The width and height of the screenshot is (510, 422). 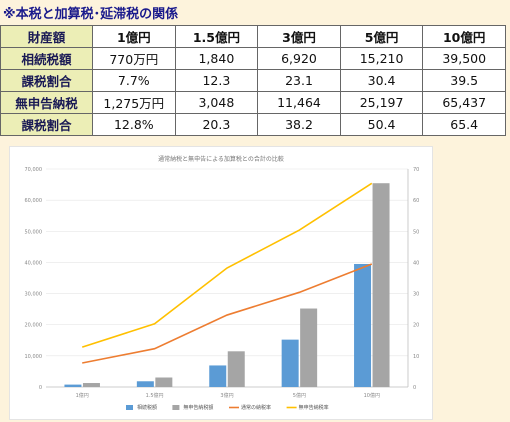 I want to click on table-row: 課税割合 7.7% 12.3 23.1 30.4 39.5, so click(x=253, y=80).